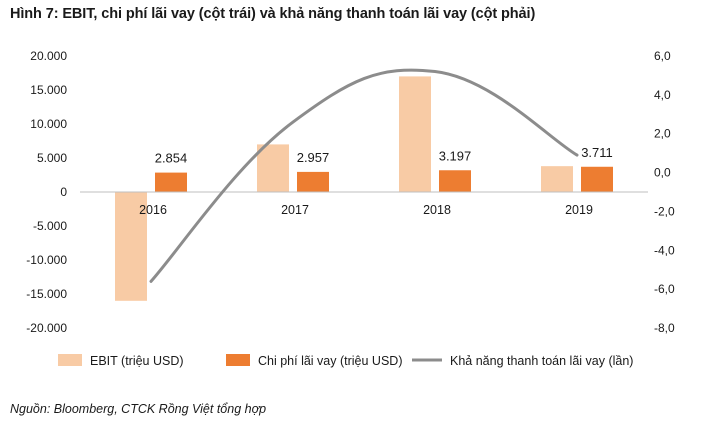 The width and height of the screenshot is (720, 430). I want to click on legend-label-coverage: Khả năng thanh toán lãi vay (lần), so click(541, 361).